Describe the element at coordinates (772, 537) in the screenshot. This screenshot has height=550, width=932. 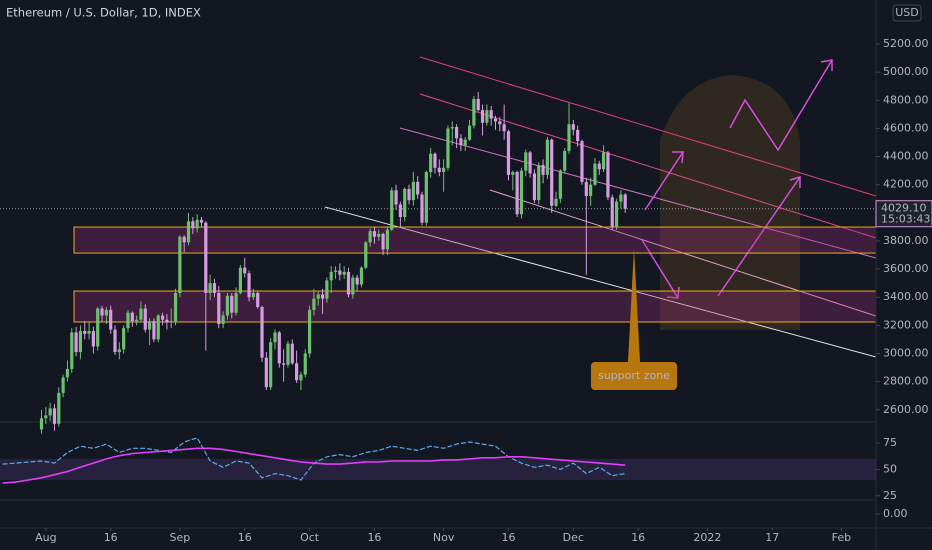
I see `x-tick-label: 17` at that location.